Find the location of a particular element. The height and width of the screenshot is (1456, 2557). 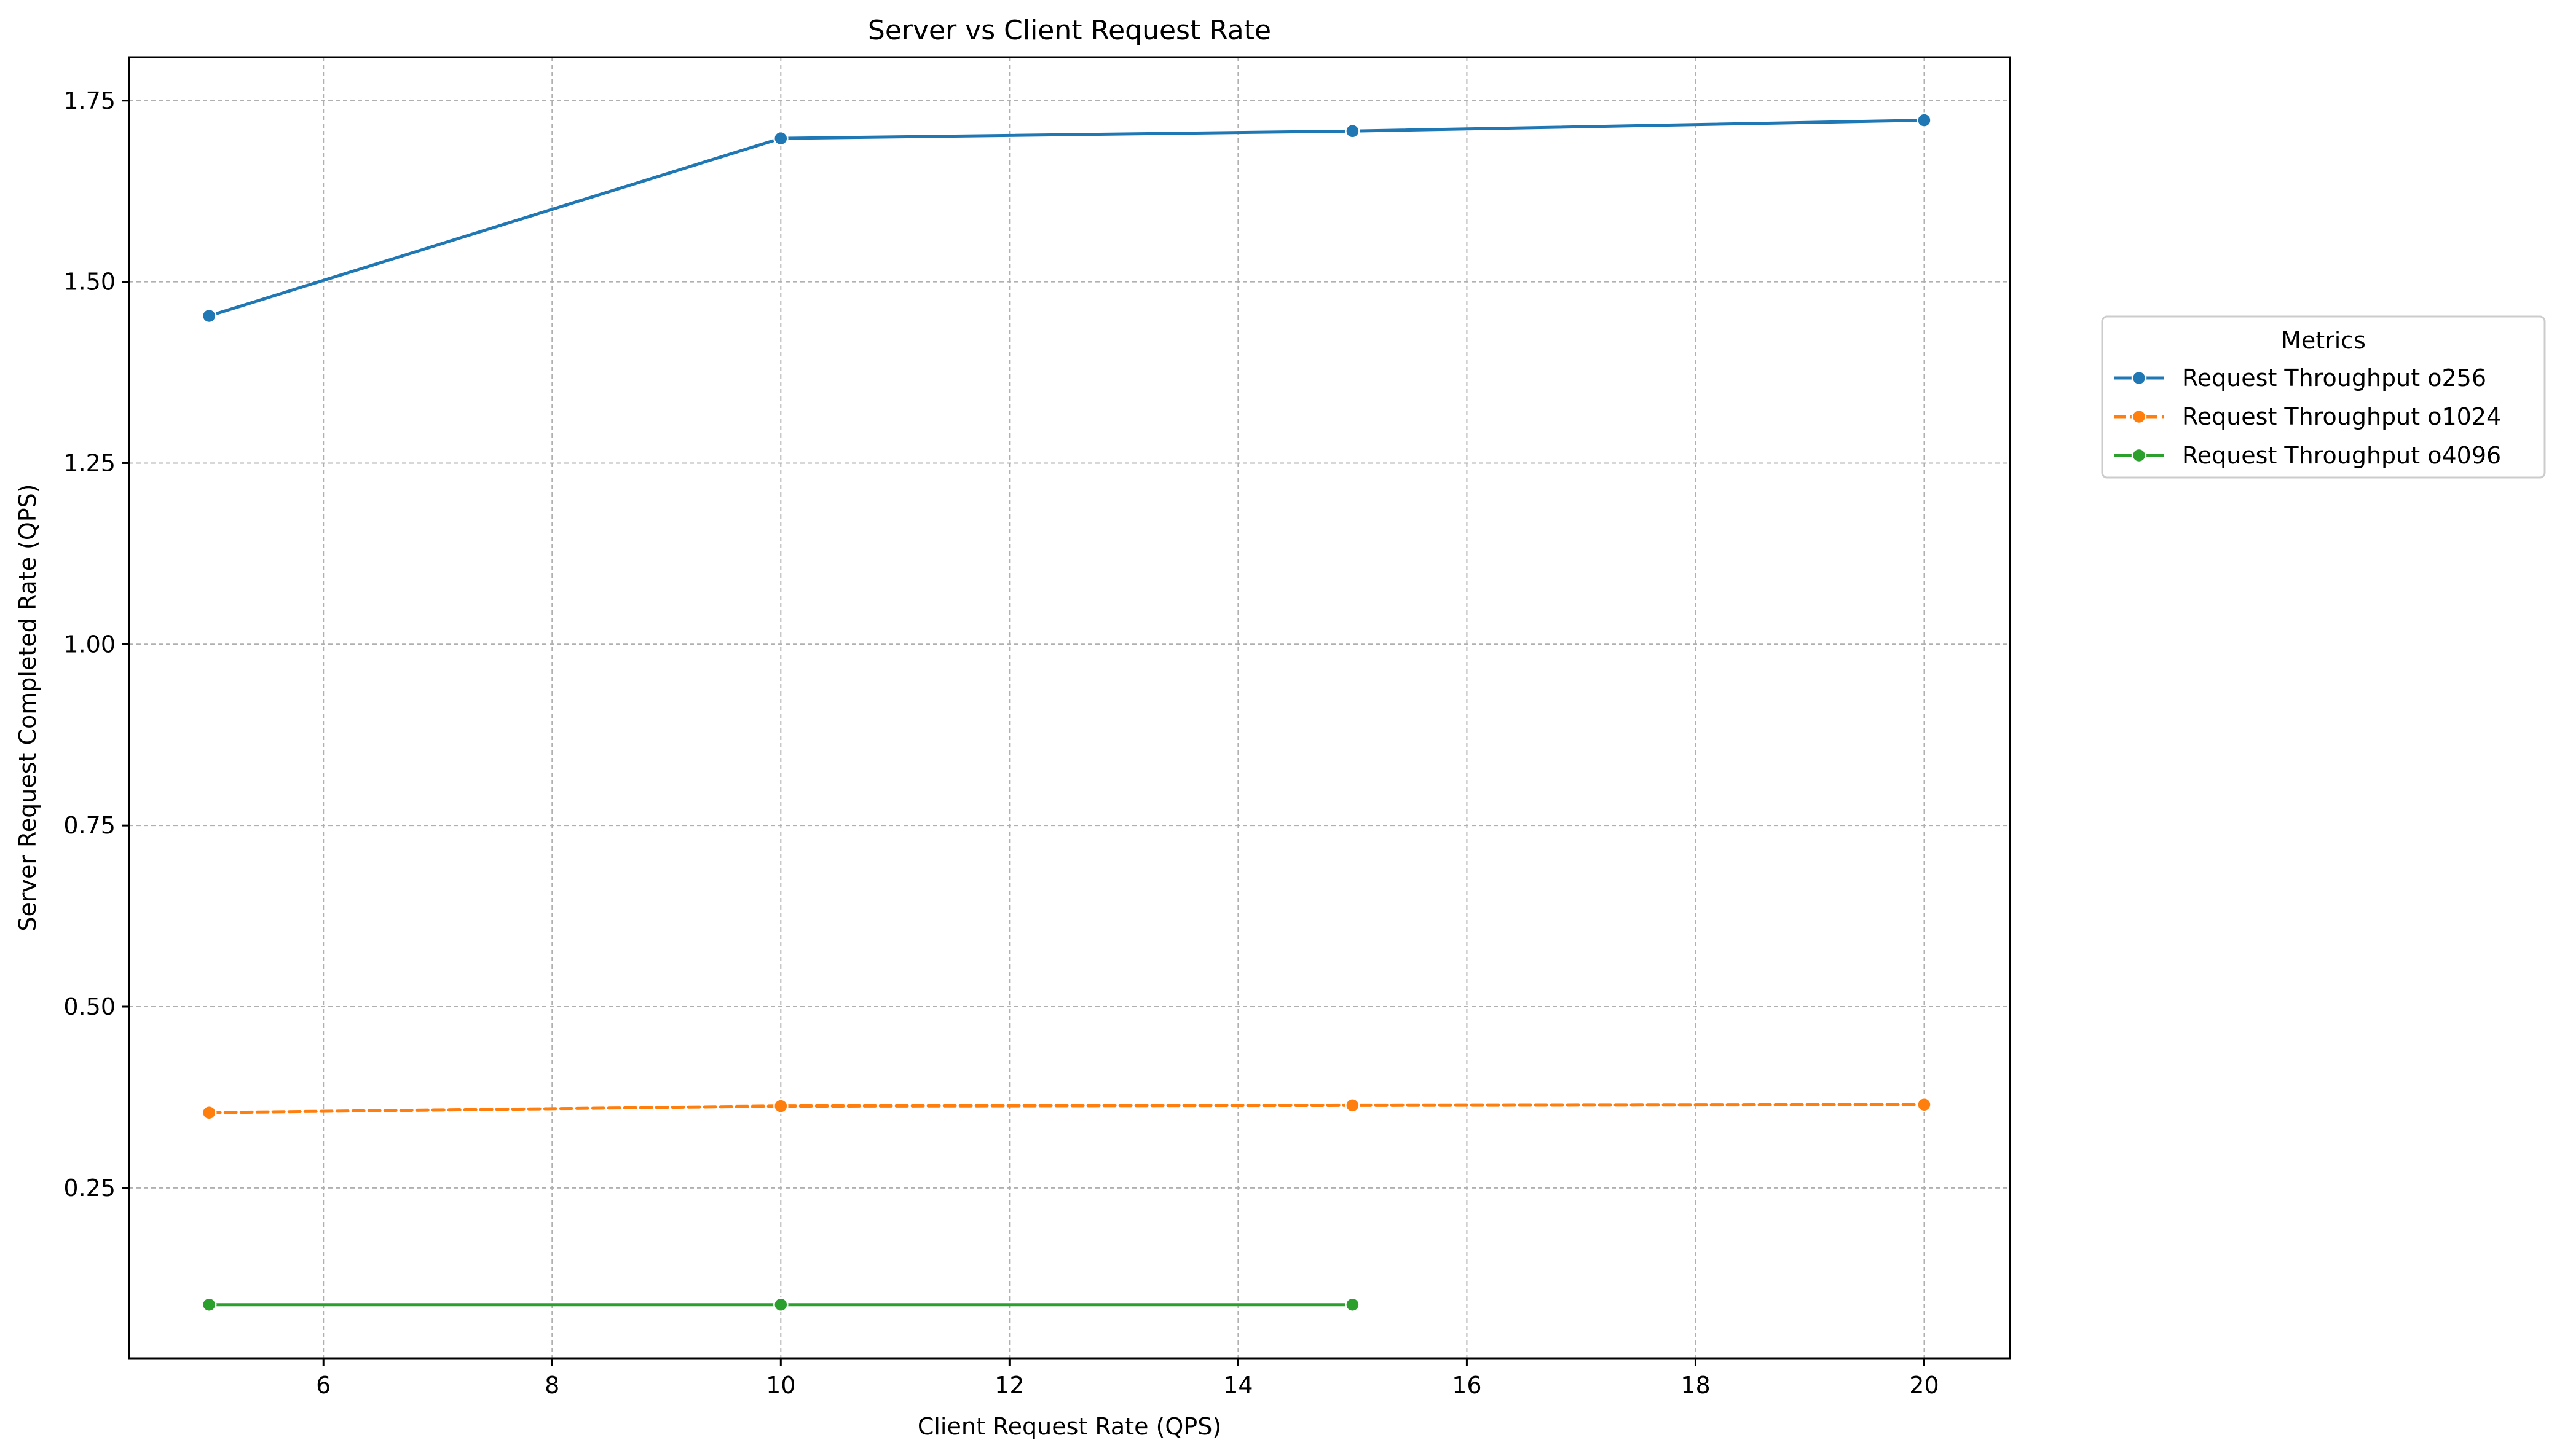

y-tick-label: 1.00 is located at coordinates (89, 644).